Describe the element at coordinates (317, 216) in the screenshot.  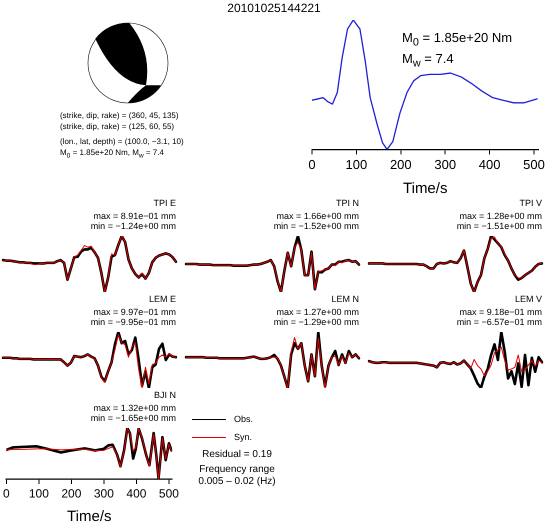
I see `text: max = 1.66e+00 mm` at that location.